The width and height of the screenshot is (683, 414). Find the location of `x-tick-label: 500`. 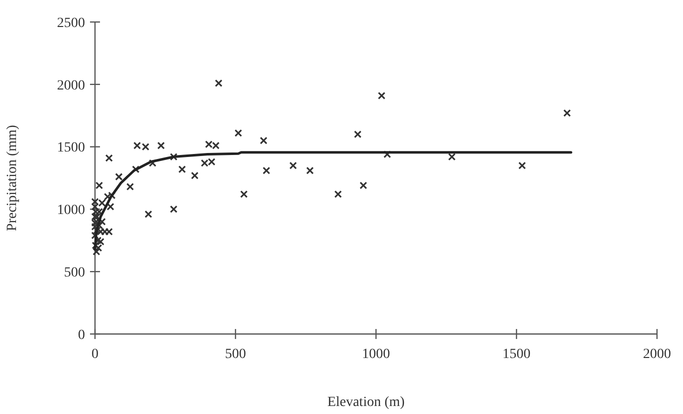

x-tick-label: 500 is located at coordinates (235, 354).